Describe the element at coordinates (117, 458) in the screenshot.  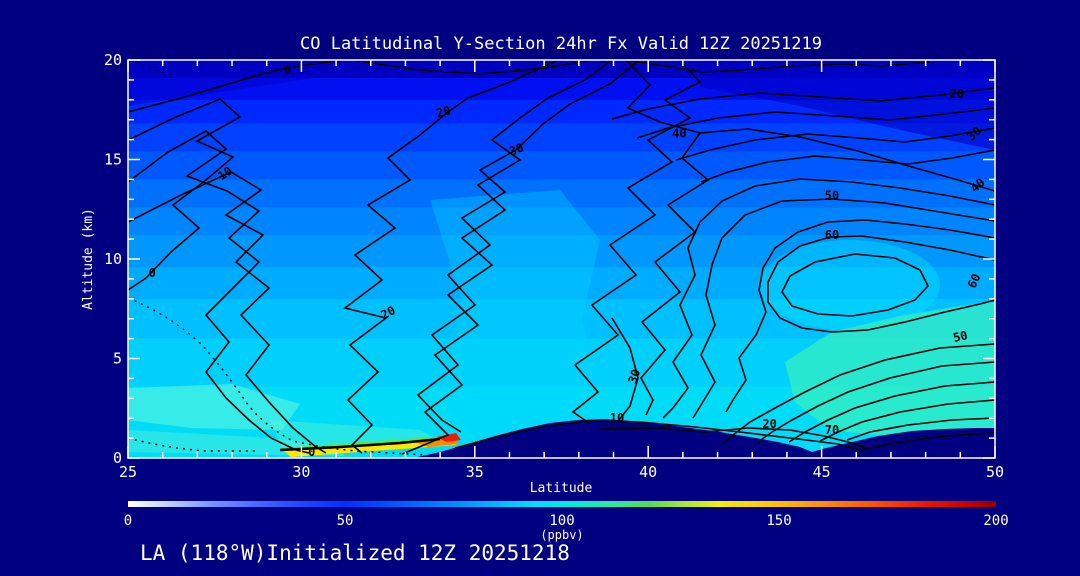
I see `y-tick-label: 0` at that location.